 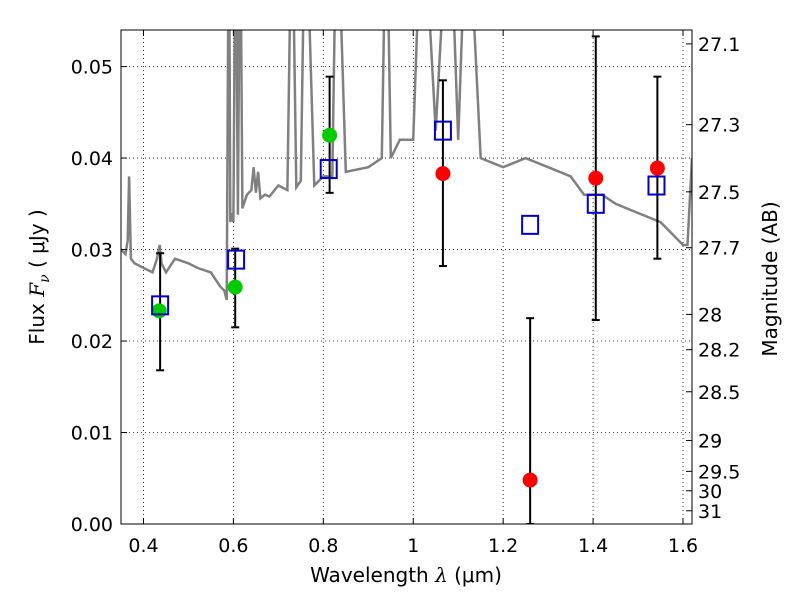 I want to click on y2-tick-label: 29.5, so click(x=719, y=472).